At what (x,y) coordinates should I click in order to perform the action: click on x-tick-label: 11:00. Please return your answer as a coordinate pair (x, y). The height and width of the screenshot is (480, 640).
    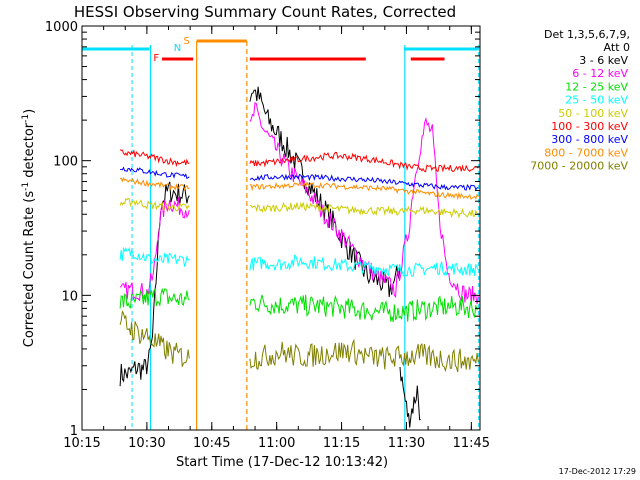
    Looking at the image, I should click on (276, 443).